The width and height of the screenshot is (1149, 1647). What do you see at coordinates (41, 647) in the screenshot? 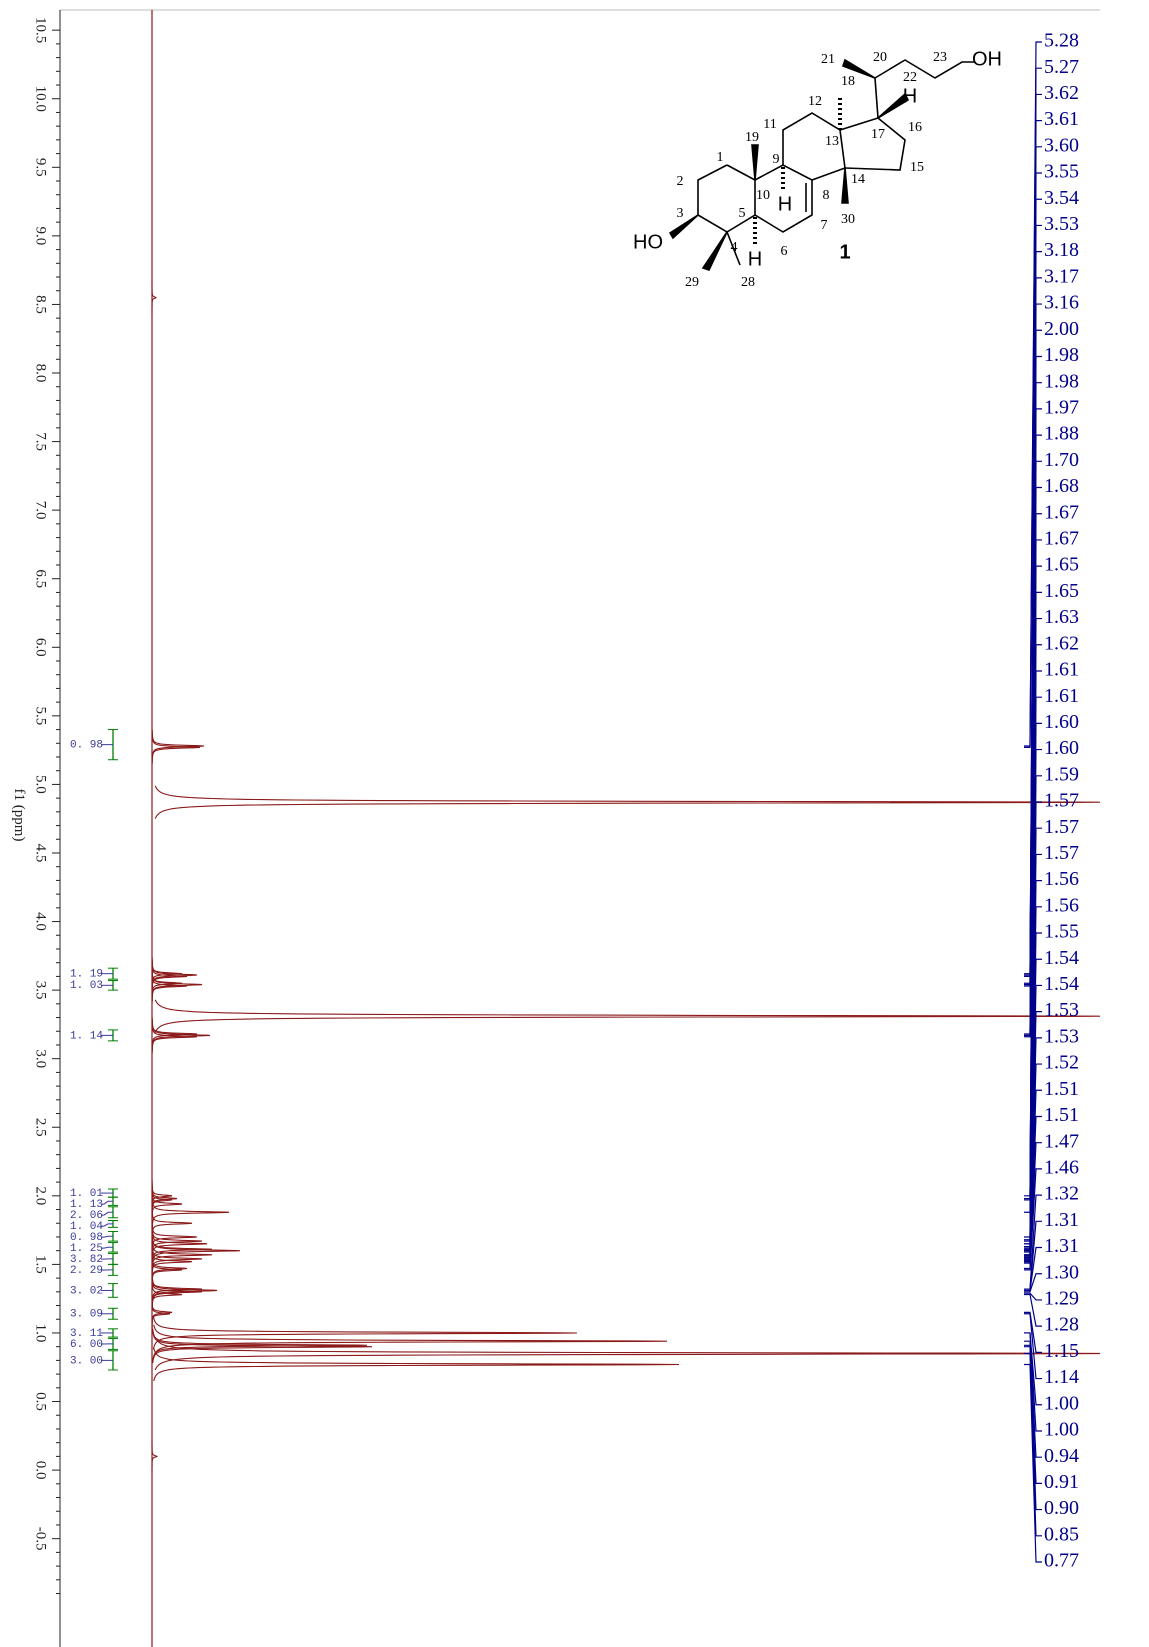
I see `x-tick-label: 6.0` at bounding box center [41, 647].